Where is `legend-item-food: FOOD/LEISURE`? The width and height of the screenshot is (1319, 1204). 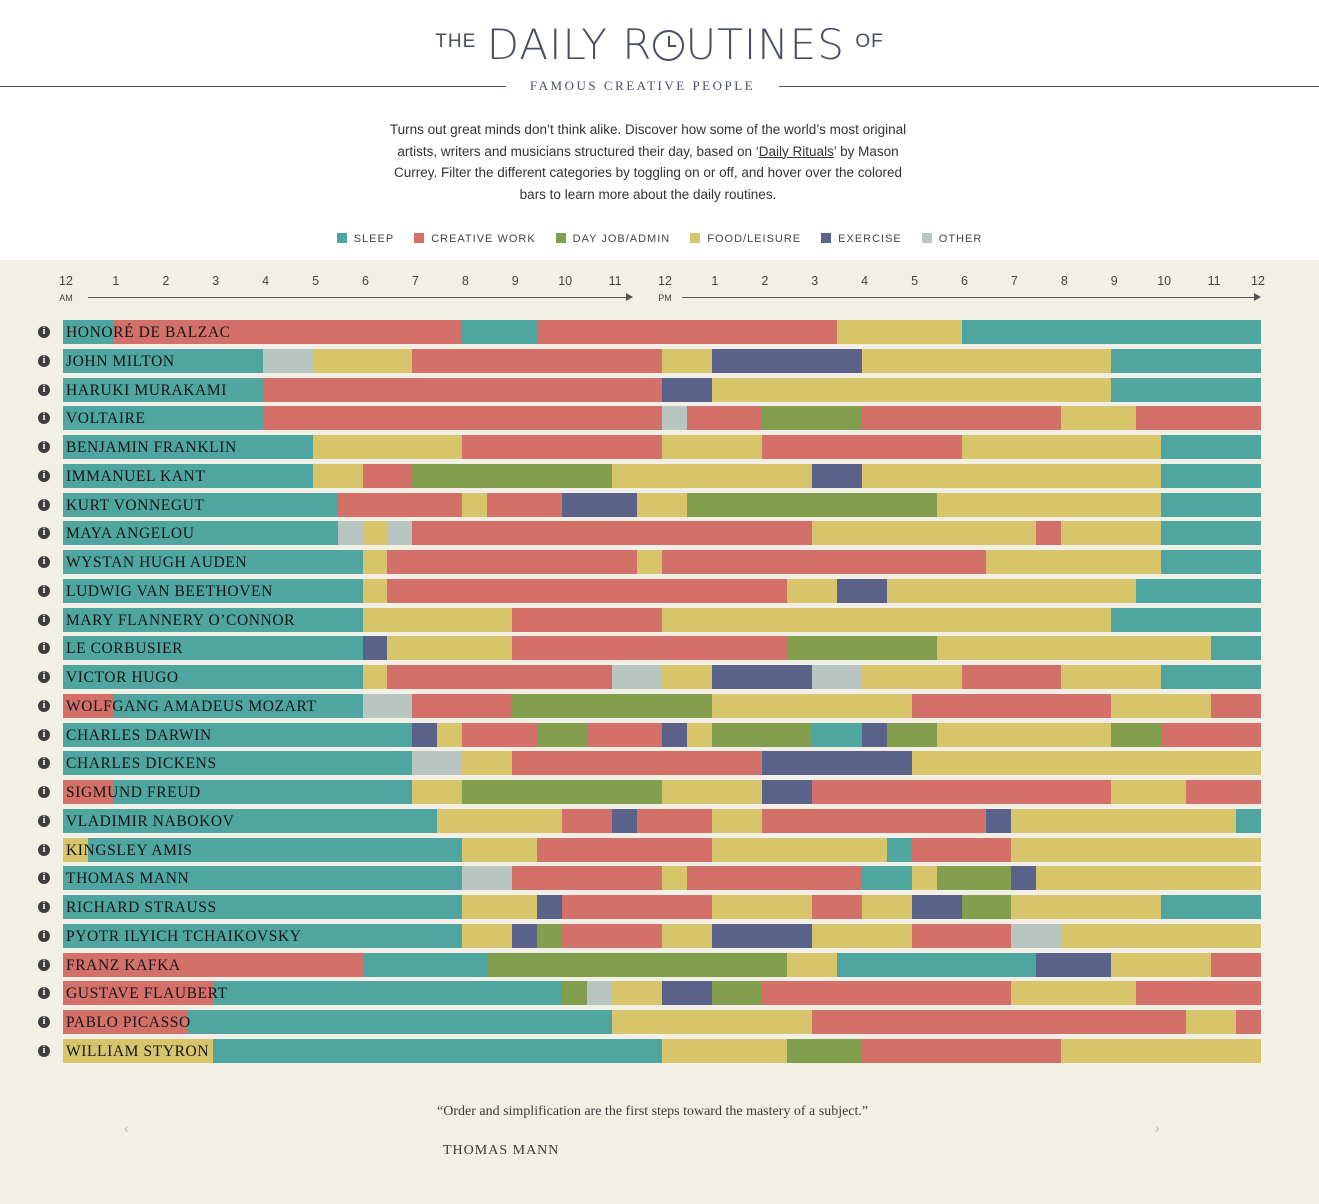
legend-item-food: FOOD/LEISURE is located at coordinates (745, 239).